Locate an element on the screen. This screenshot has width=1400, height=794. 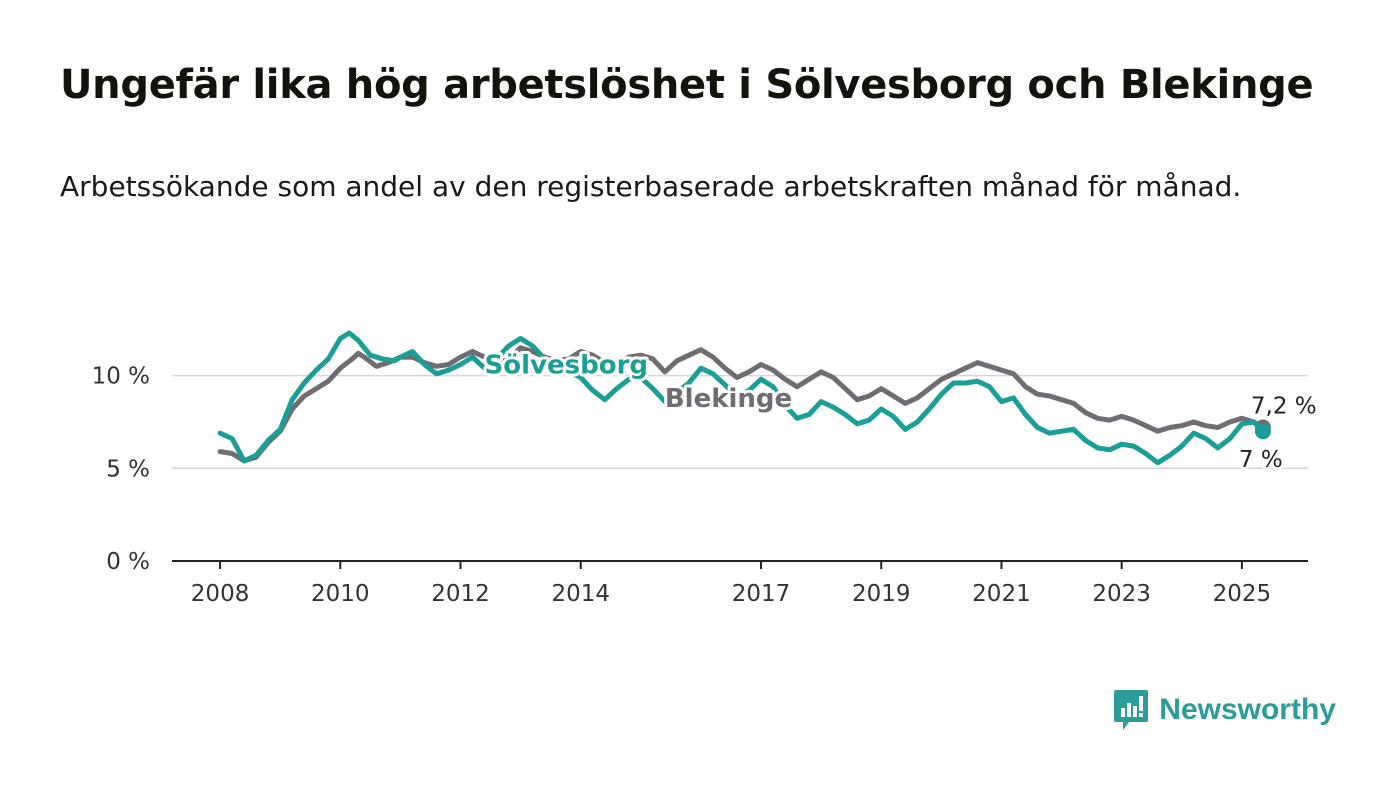
x-tick-label: 2021 is located at coordinates (1001, 594).